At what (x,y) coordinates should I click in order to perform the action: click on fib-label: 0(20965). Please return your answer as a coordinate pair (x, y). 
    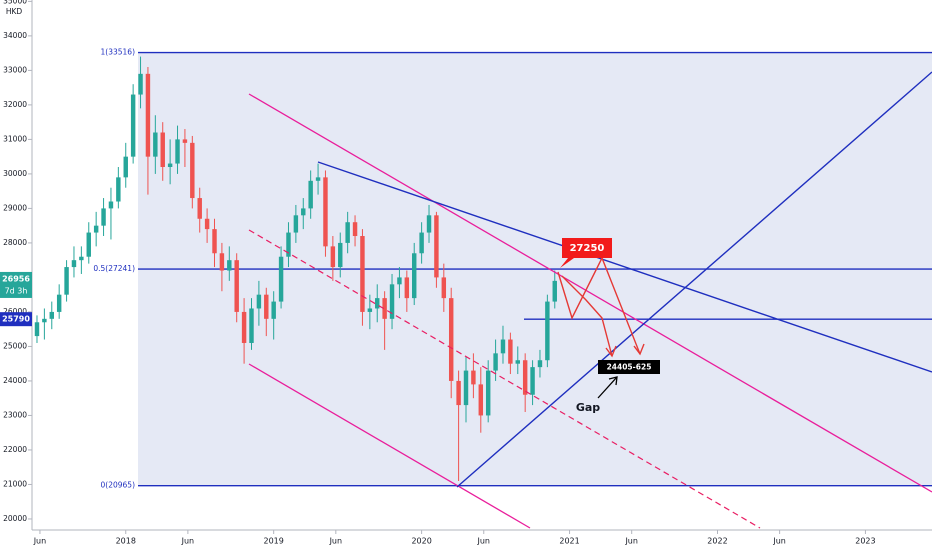
    Looking at the image, I should click on (118, 485).